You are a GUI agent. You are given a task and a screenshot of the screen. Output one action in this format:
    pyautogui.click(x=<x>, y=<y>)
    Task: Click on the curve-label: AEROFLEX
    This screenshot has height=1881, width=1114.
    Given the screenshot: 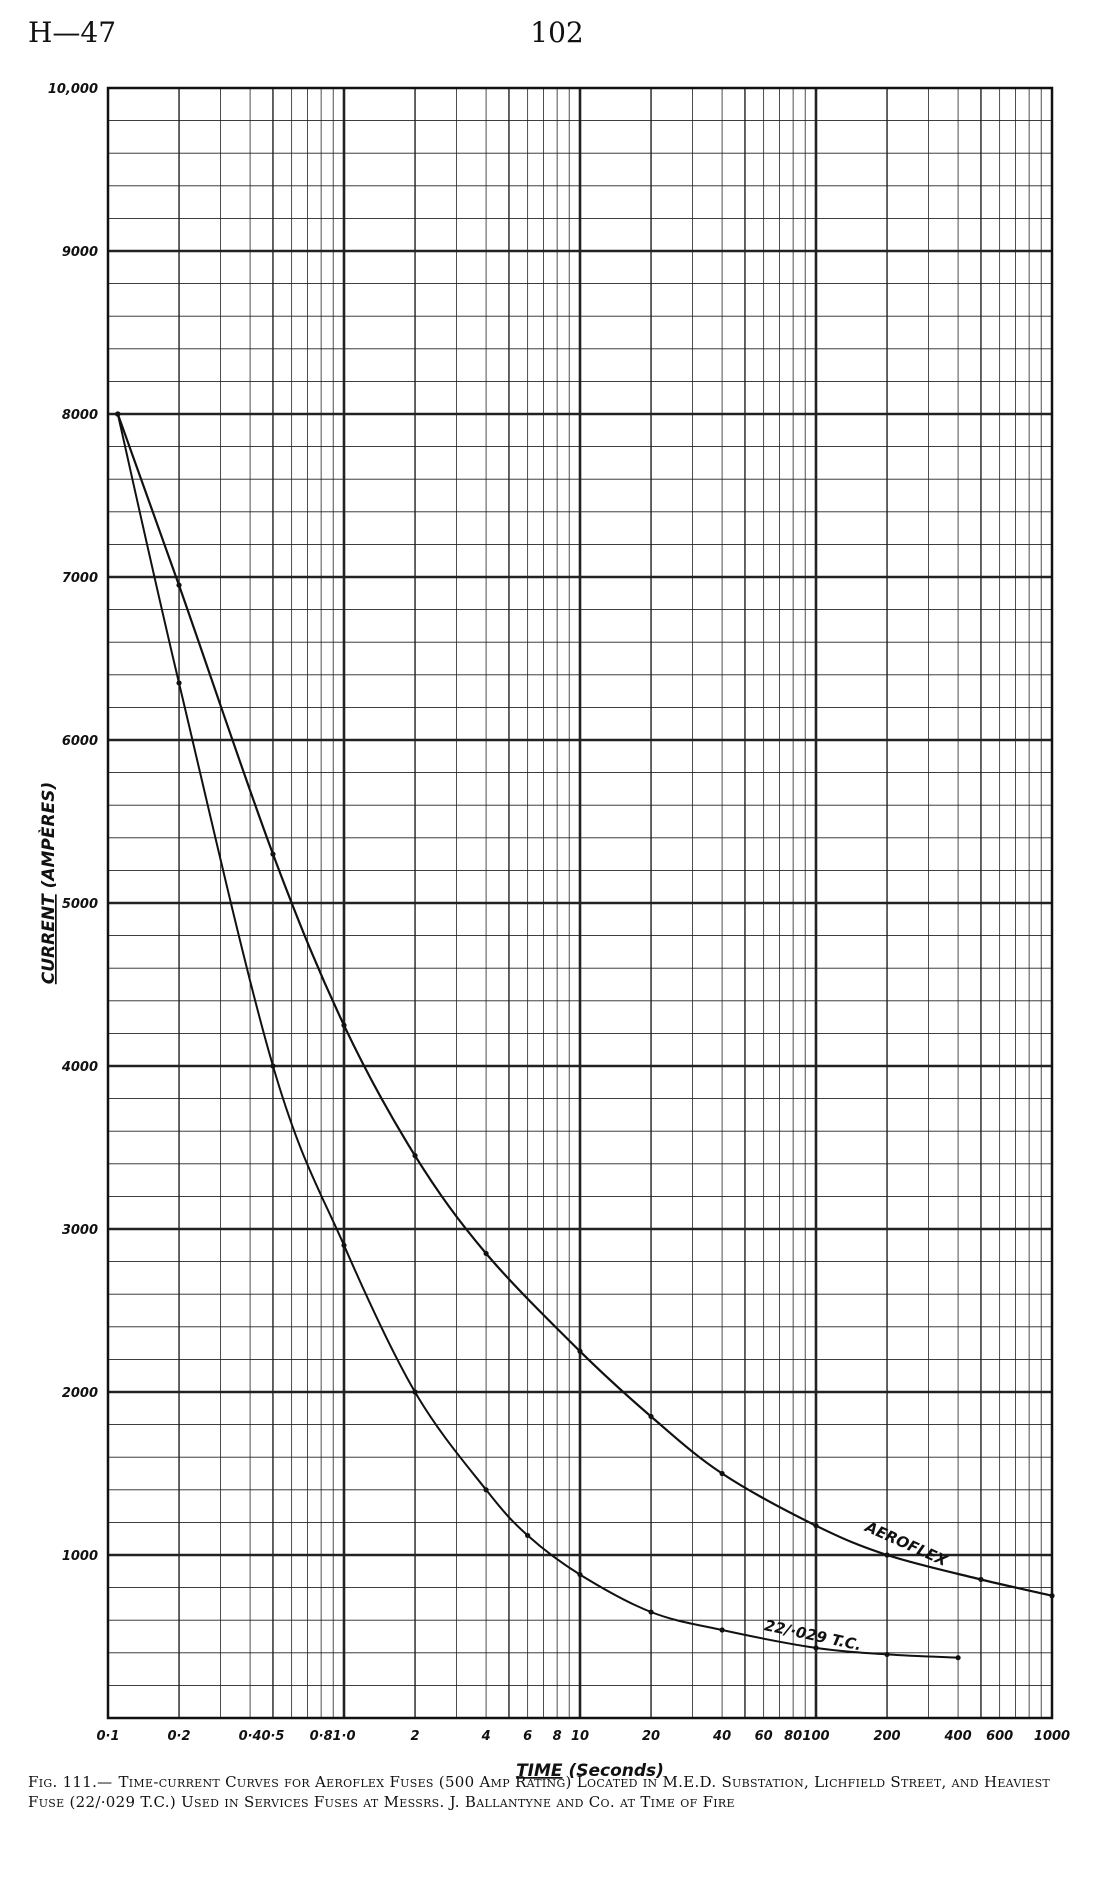 What is the action you would take?
    pyautogui.click(x=907, y=1543)
    